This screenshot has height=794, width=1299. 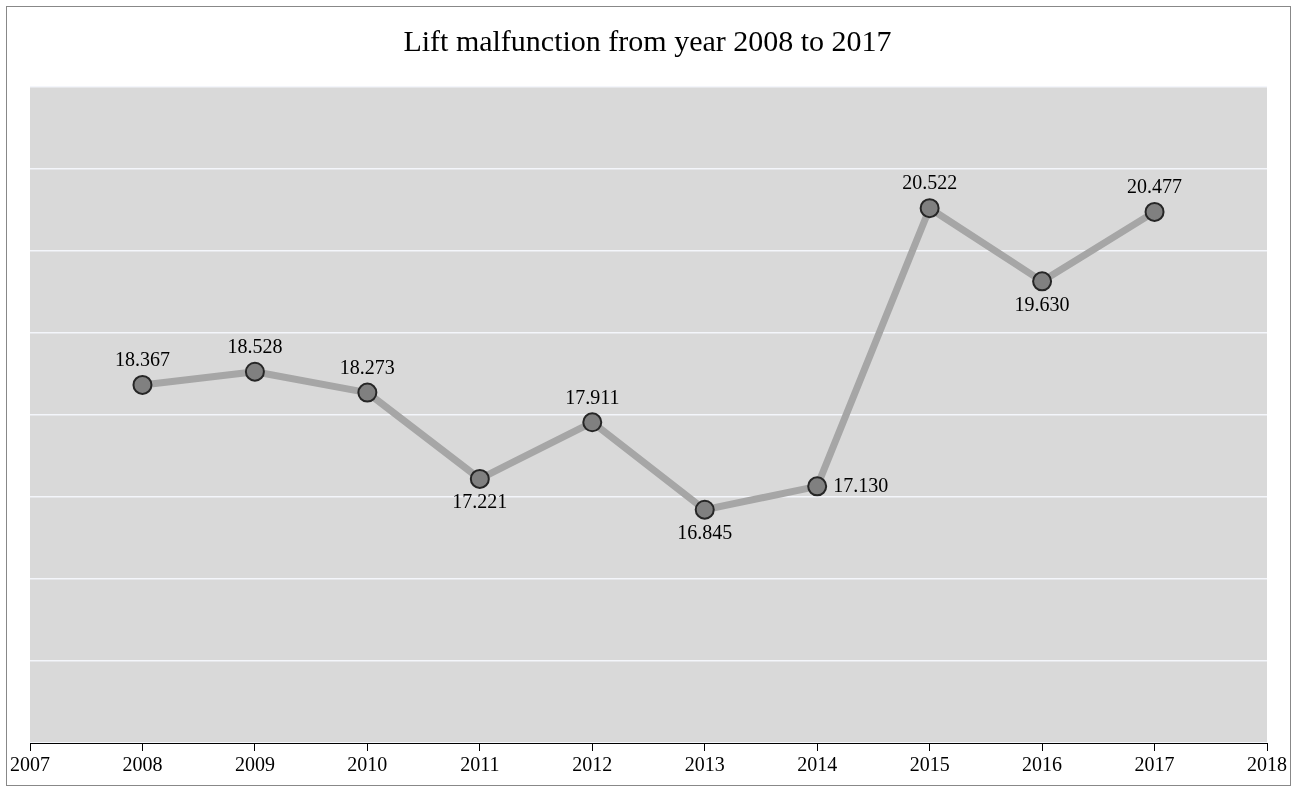 What do you see at coordinates (704, 764) in the screenshot?
I see `x-tick-label: 2013` at bounding box center [704, 764].